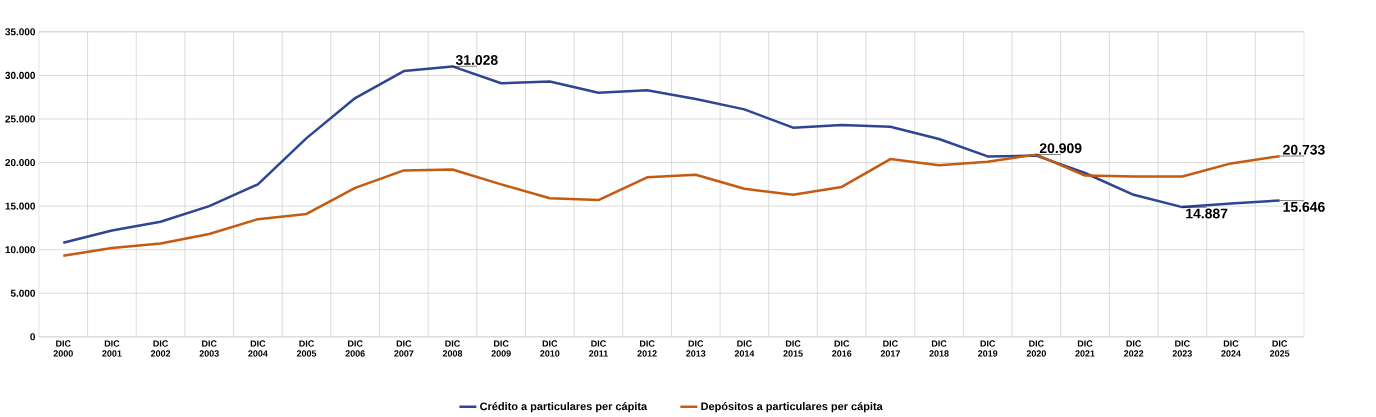  I want to click on x-tick-label: DIC 2003, so click(209, 348).